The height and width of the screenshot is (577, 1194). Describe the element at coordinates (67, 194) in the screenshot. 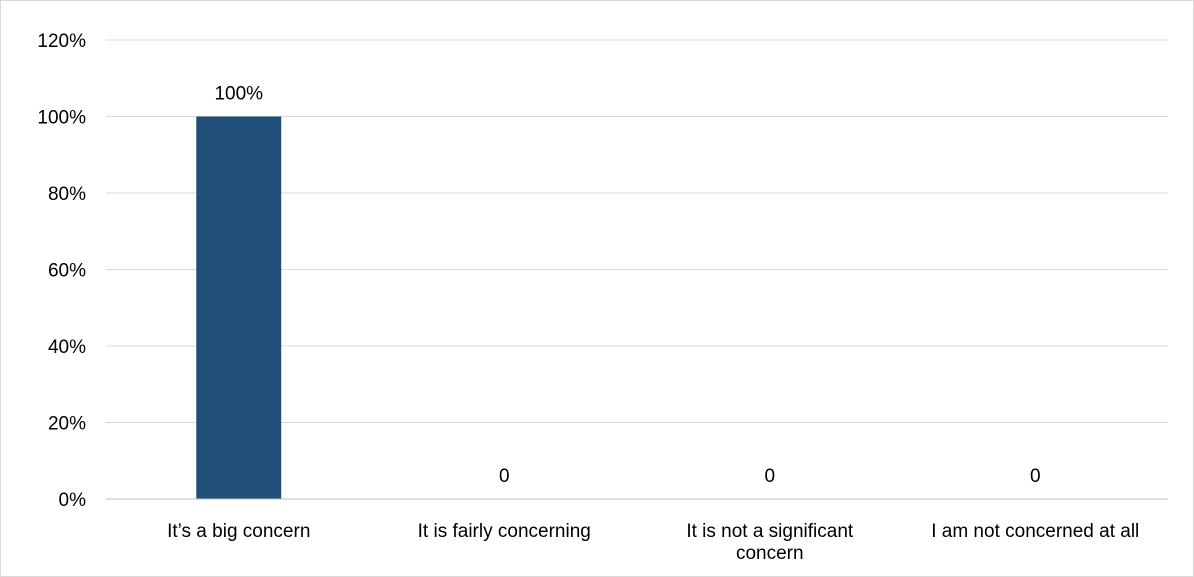

I see `y-tick-label: 80%` at that location.